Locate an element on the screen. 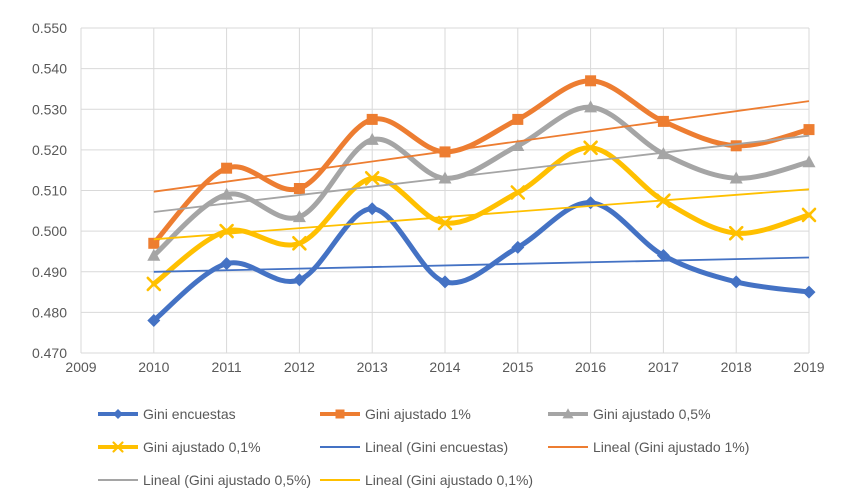 This screenshot has height=499, width=864. legend-item-gini-encuestas: Gini encuestas is located at coordinates (209, 413).